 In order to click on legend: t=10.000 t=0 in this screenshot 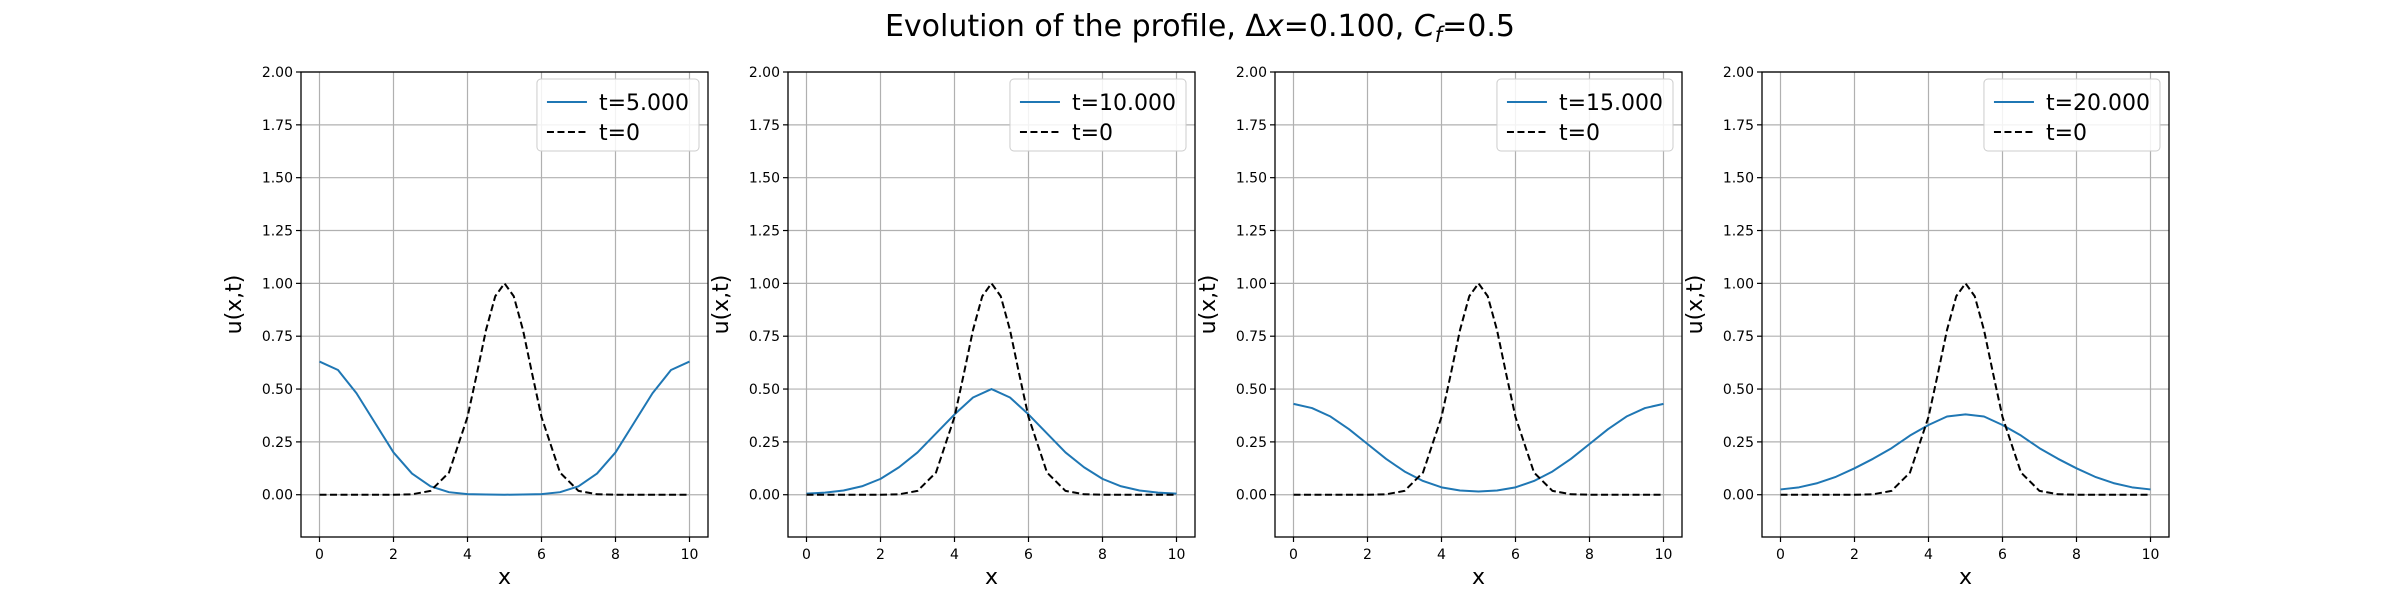, I will do `click(1098, 115)`.